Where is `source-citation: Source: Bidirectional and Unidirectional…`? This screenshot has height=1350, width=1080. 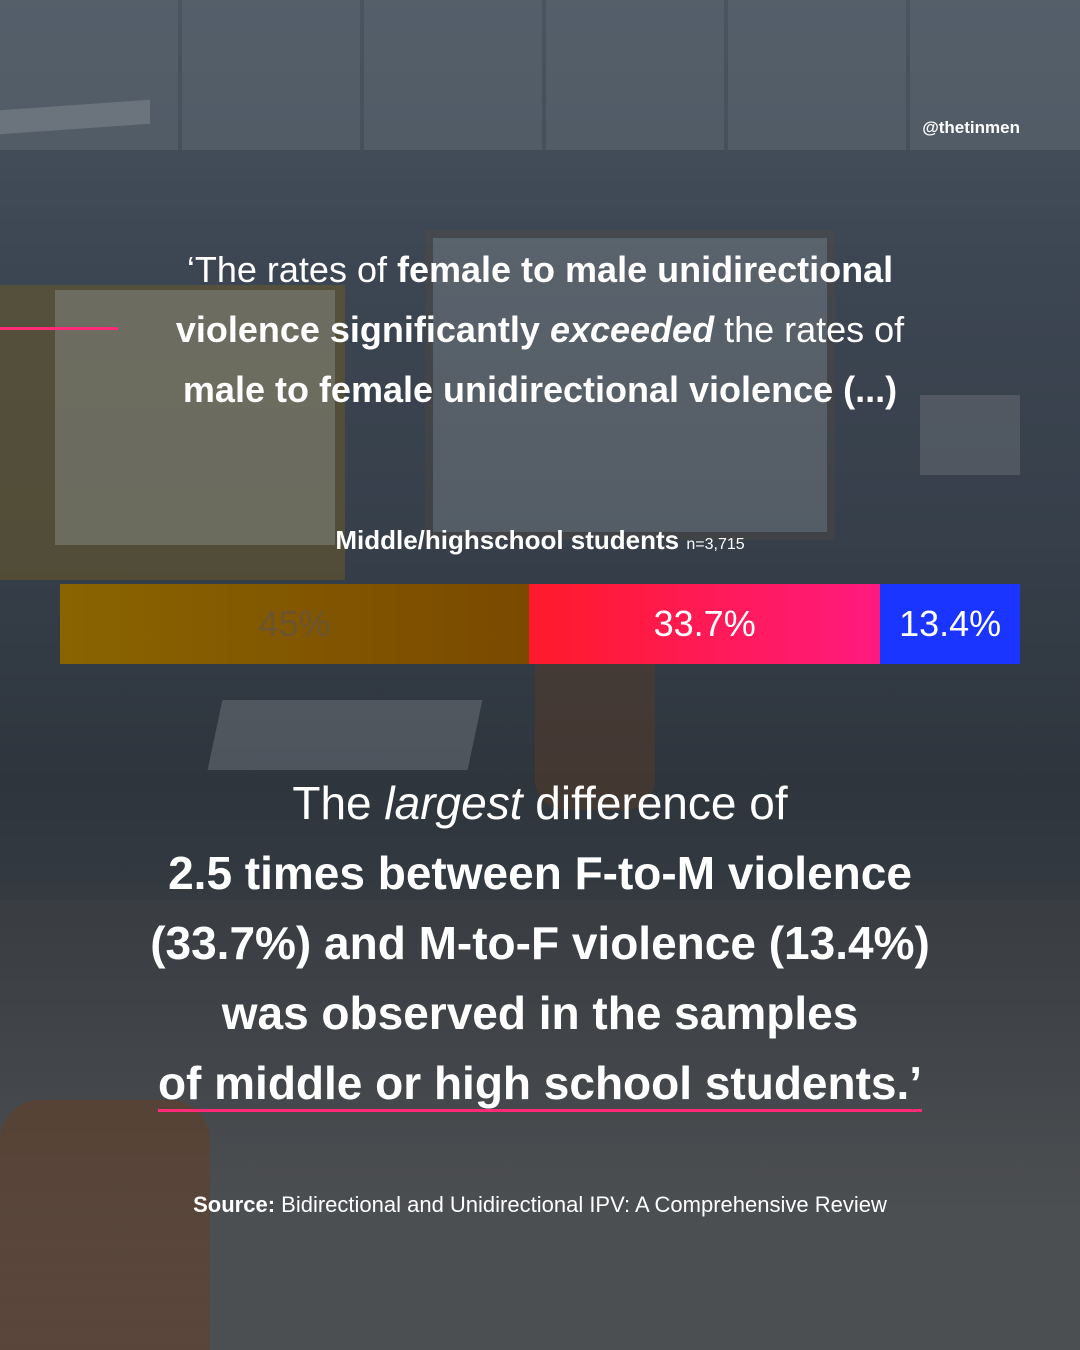 source-citation: Source: Bidirectional and Unidirectional… is located at coordinates (540, 1205).